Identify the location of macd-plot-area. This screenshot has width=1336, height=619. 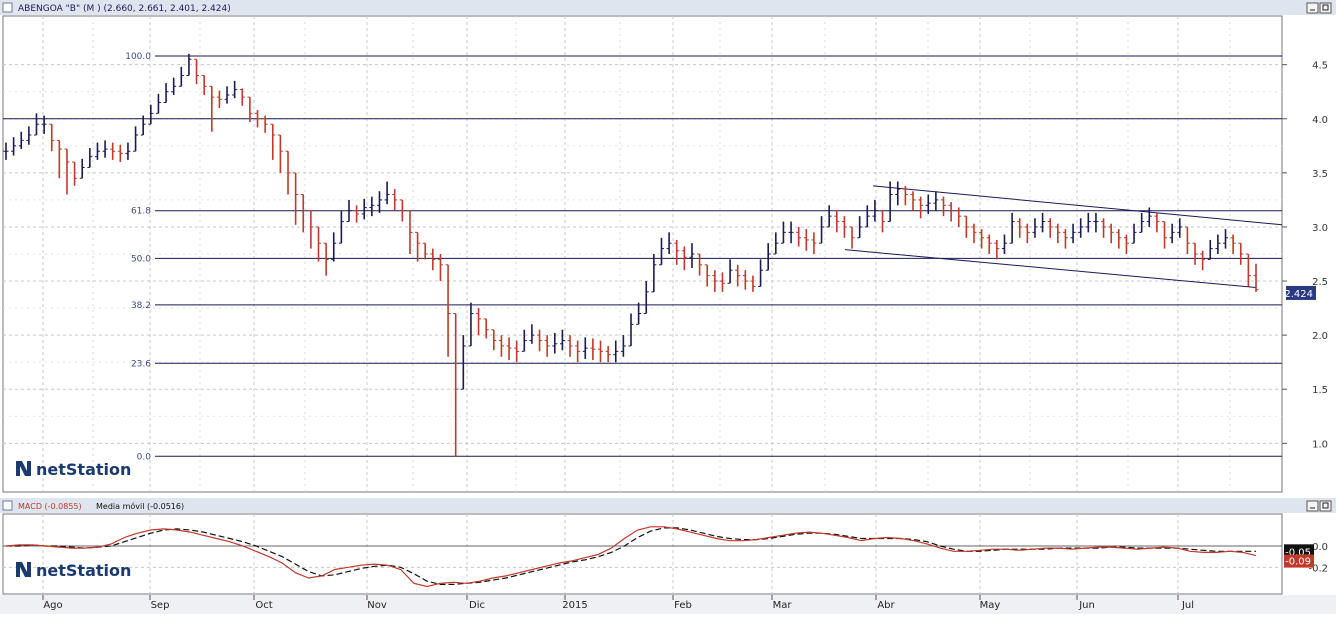
(642, 554).